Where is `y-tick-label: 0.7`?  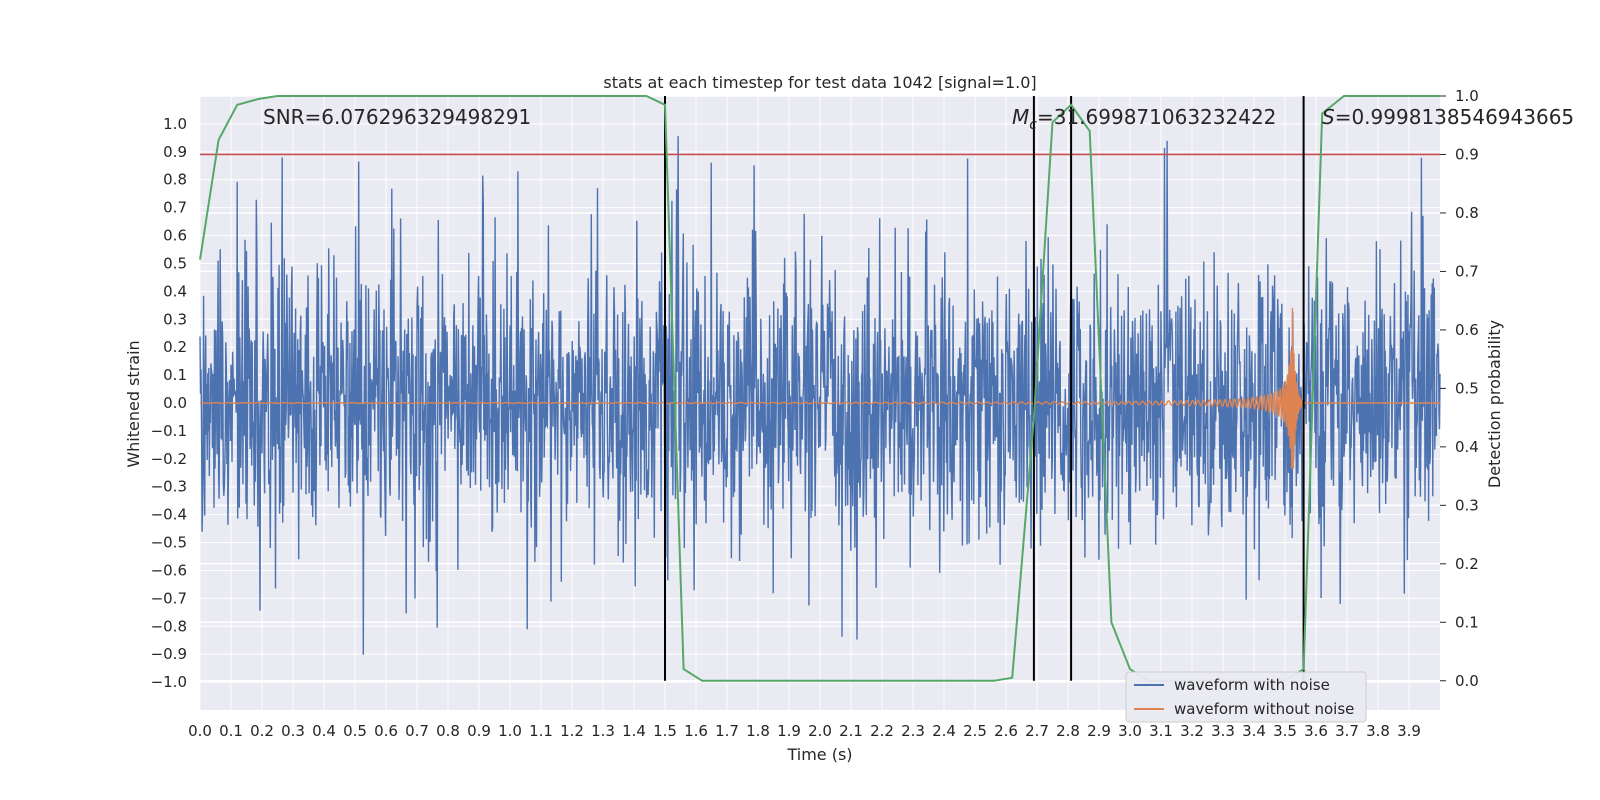
y-tick-label: 0.7 is located at coordinates (175, 208).